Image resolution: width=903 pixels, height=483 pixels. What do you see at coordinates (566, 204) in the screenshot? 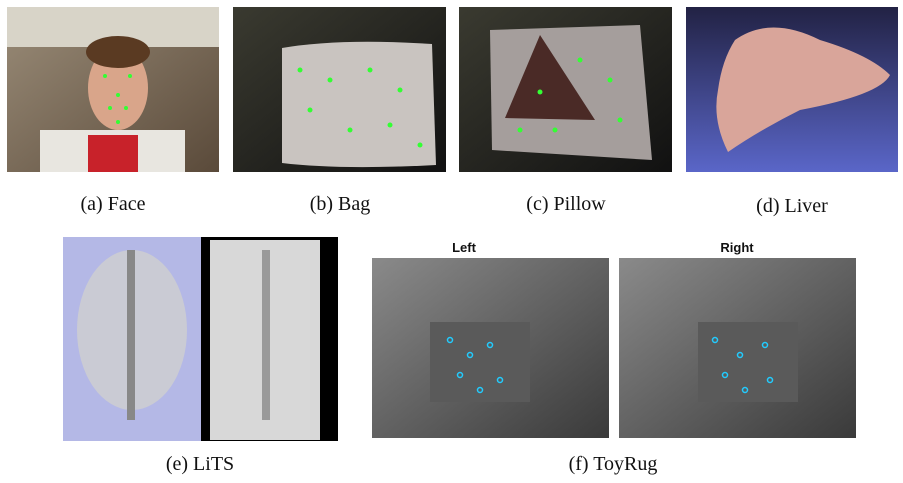
I see `caption: (c) Pillow` at bounding box center [566, 204].